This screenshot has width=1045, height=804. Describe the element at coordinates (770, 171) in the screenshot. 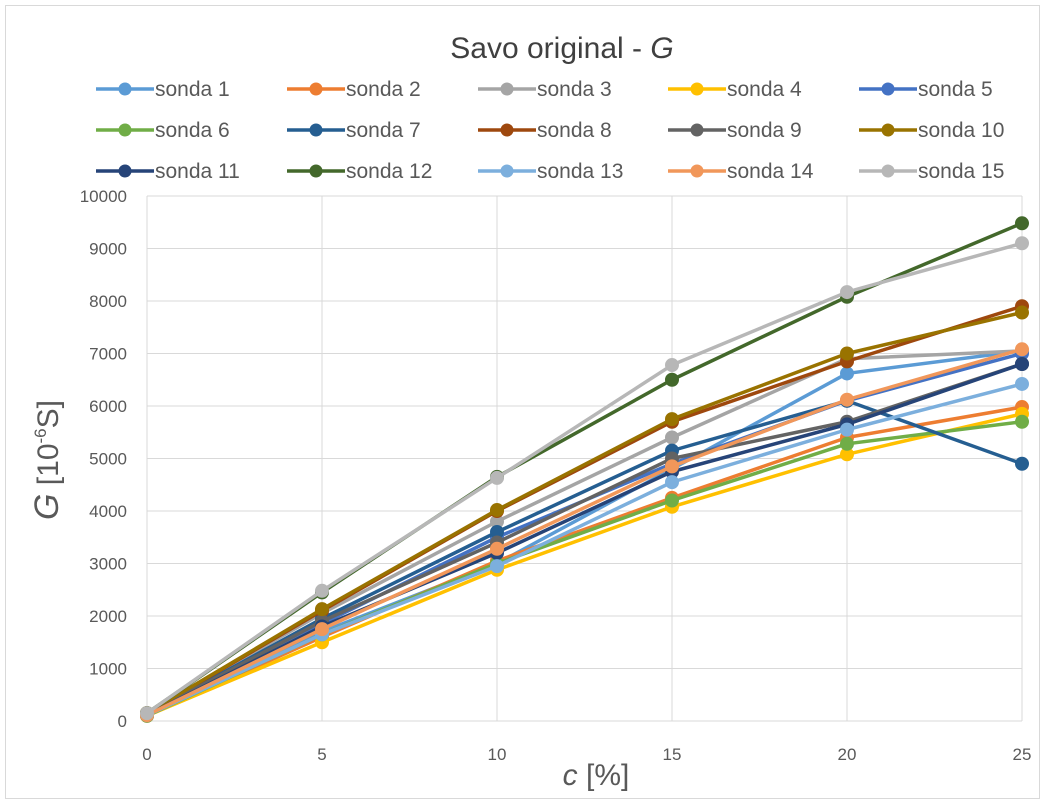

I see `legend-label: sonda 14` at that location.